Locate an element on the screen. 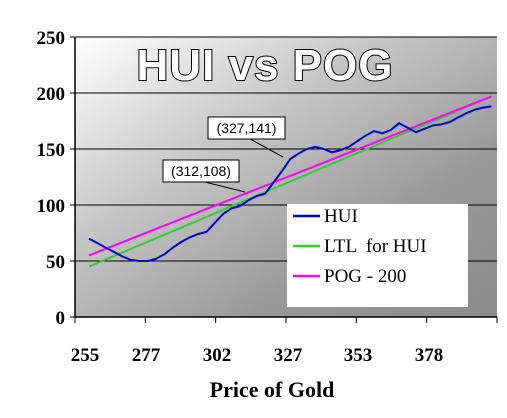 The width and height of the screenshot is (507, 418). x-tick-label: 327 is located at coordinates (288, 355).